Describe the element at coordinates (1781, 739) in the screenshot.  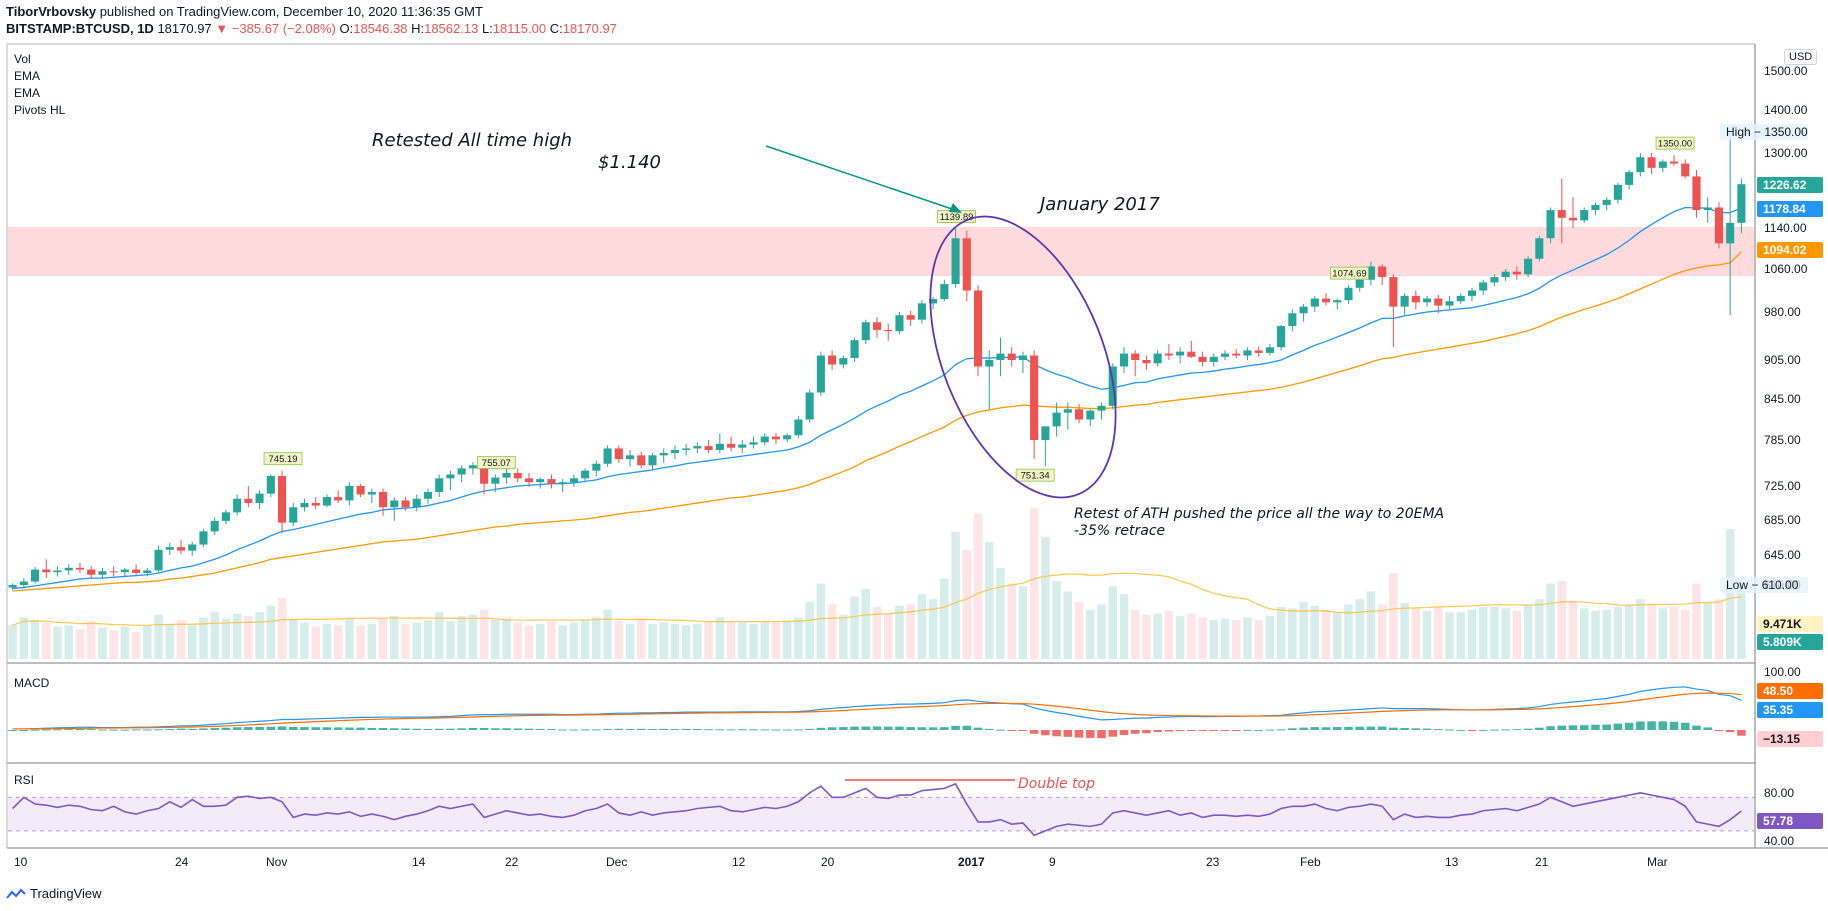
I see `macd-label-text: −13.15` at that location.